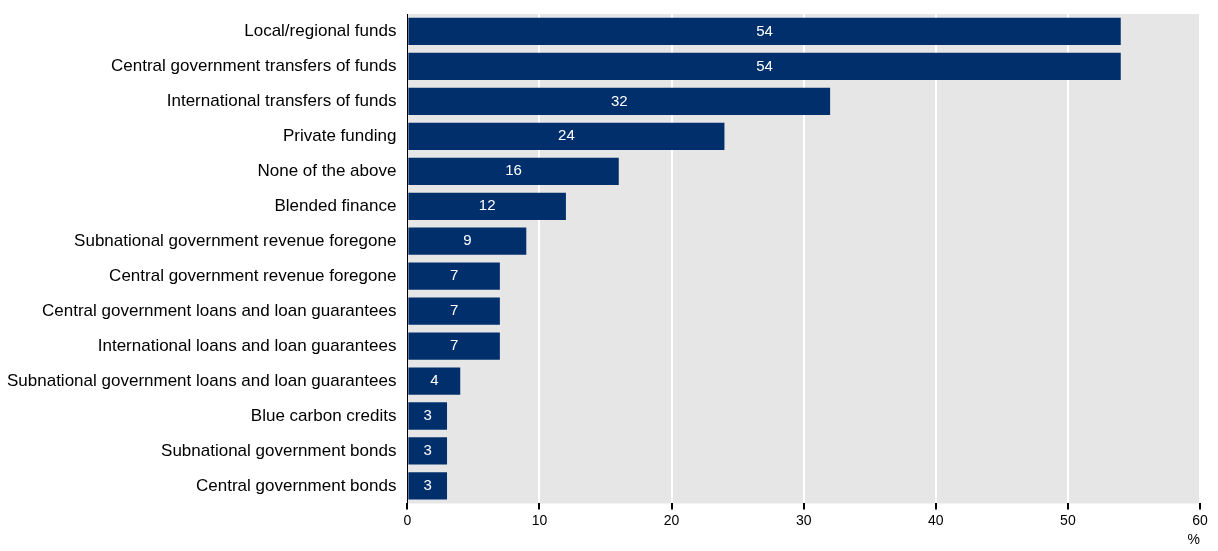 The height and width of the screenshot is (551, 1218). I want to click on data-label: 4, so click(434, 380).